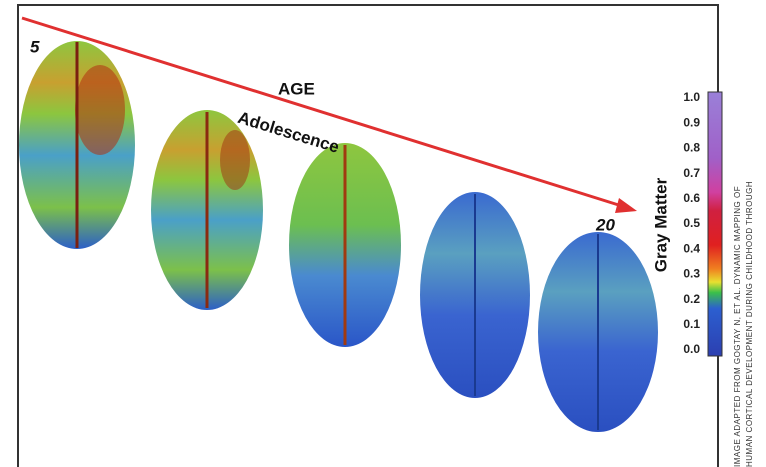 The image size is (766, 467). I want to click on colorbar, so click(715, 224).